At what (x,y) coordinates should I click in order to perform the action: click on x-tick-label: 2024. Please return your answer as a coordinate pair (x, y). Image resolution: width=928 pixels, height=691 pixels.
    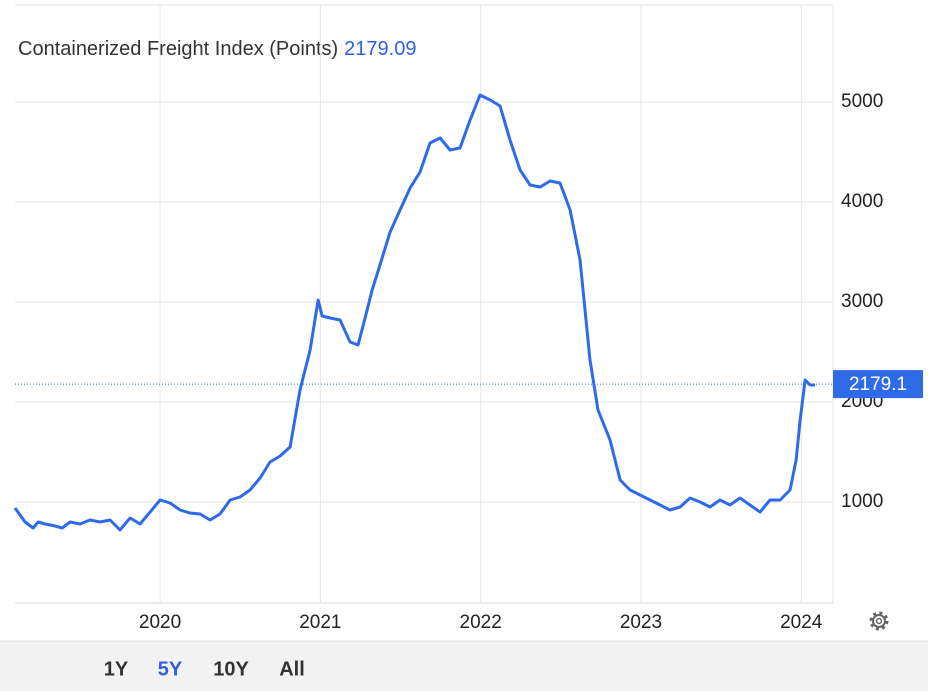
    Looking at the image, I should click on (801, 622).